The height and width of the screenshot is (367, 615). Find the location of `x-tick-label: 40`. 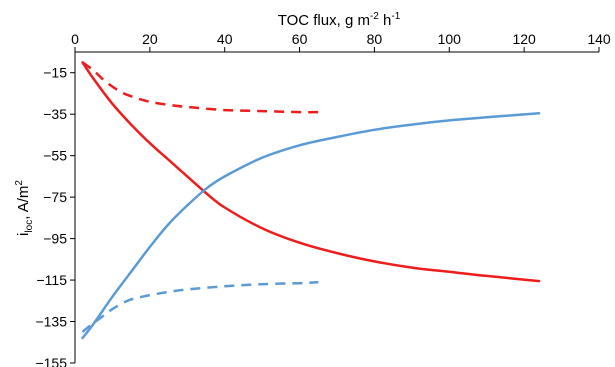

x-tick-label: 40 is located at coordinates (225, 39).